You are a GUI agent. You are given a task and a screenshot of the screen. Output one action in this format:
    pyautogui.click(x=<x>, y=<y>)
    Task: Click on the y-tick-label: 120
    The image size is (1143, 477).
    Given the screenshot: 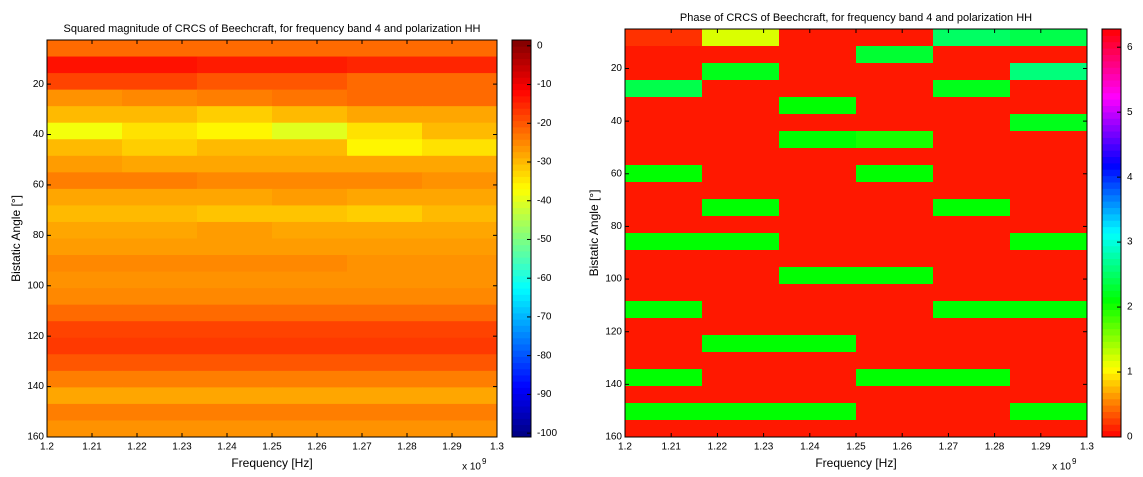 What is the action you would take?
    pyautogui.click(x=35, y=336)
    